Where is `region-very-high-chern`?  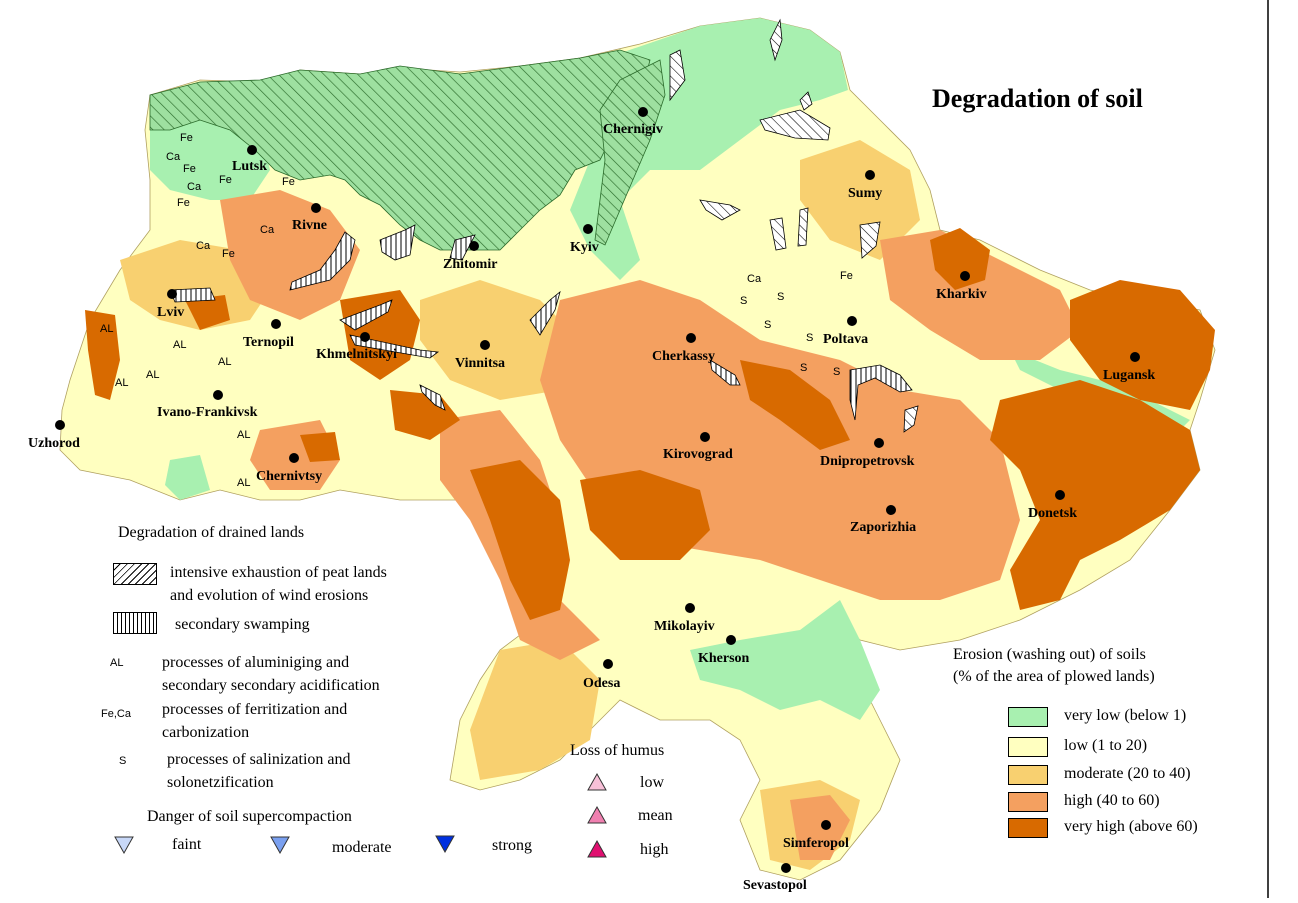
region-very-high-chern is located at coordinates (320, 447).